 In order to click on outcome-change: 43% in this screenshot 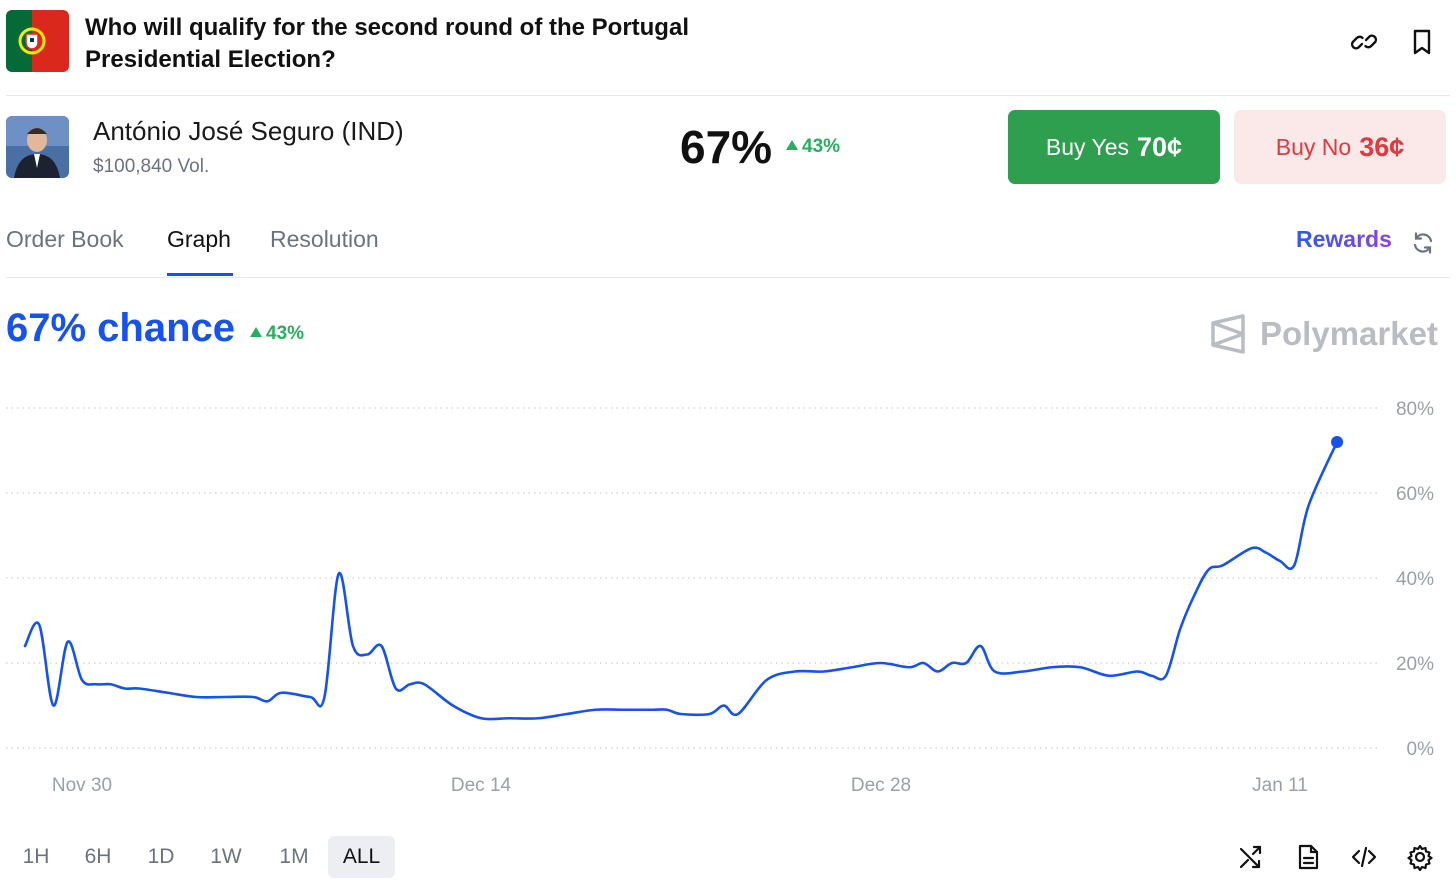, I will do `click(813, 147)`.